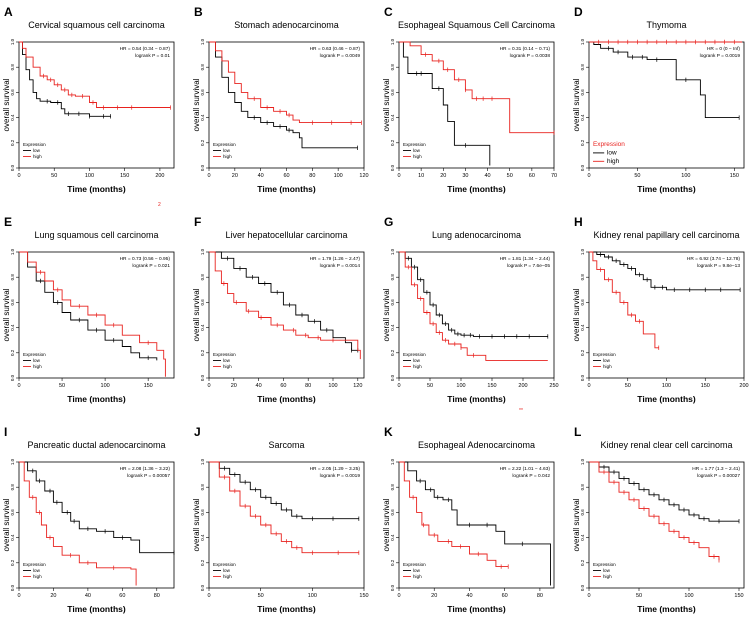  What do you see at coordinates (421, 176) in the screenshot?
I see `x-tick-label: 10` at bounding box center [421, 176].